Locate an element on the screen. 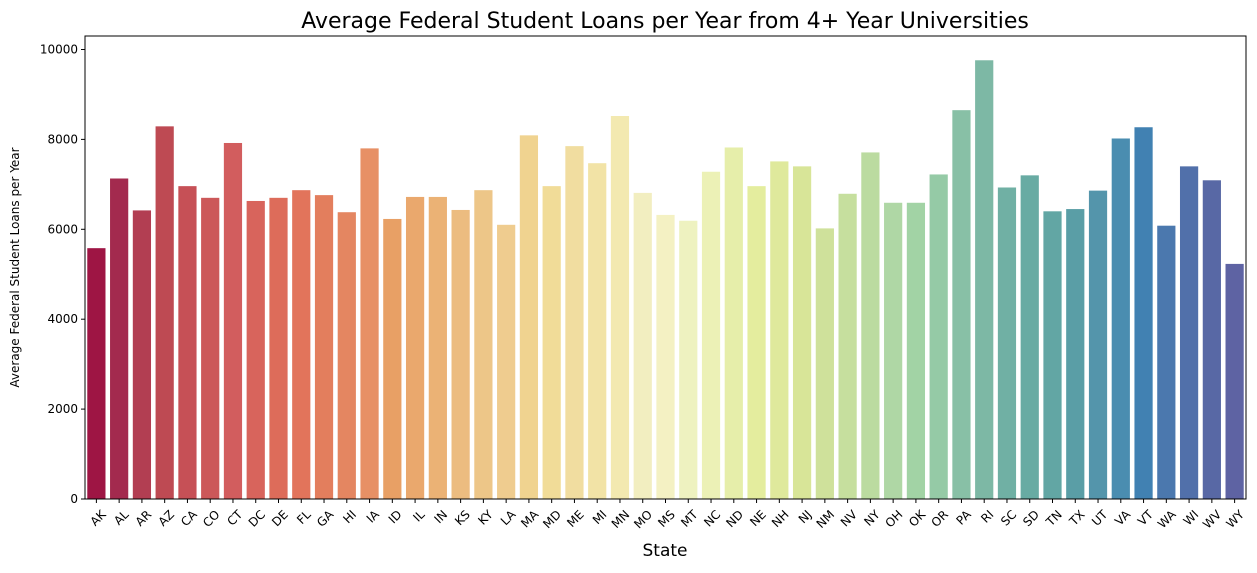  x-tick-label: FL is located at coordinates (304, 517).